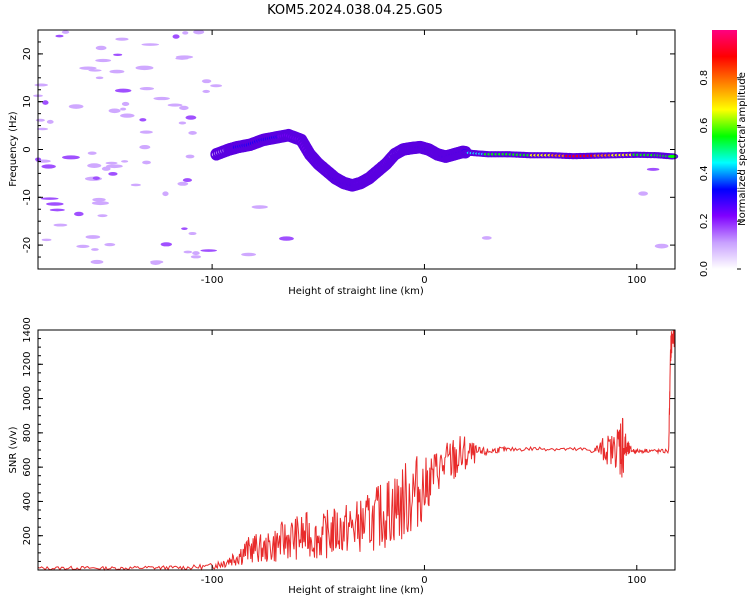  Describe the element at coordinates (356, 291) in the screenshot. I see `spectrogram-x-label: Height of straight line (km)` at that location.